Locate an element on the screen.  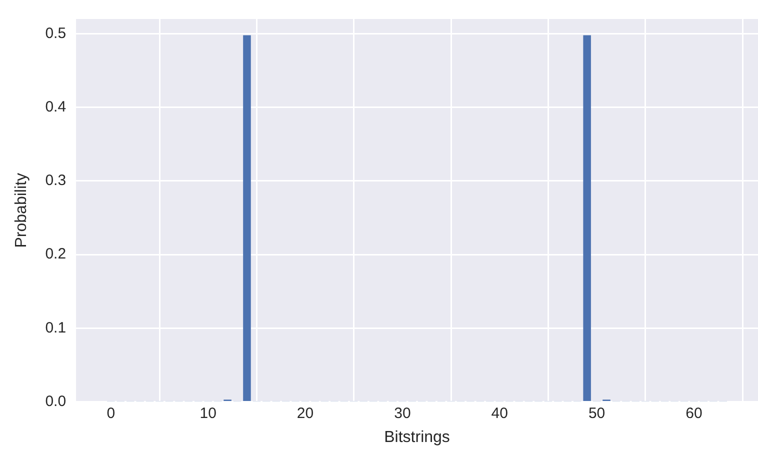
y-tick-label: 0.1 is located at coordinates (55, 327).